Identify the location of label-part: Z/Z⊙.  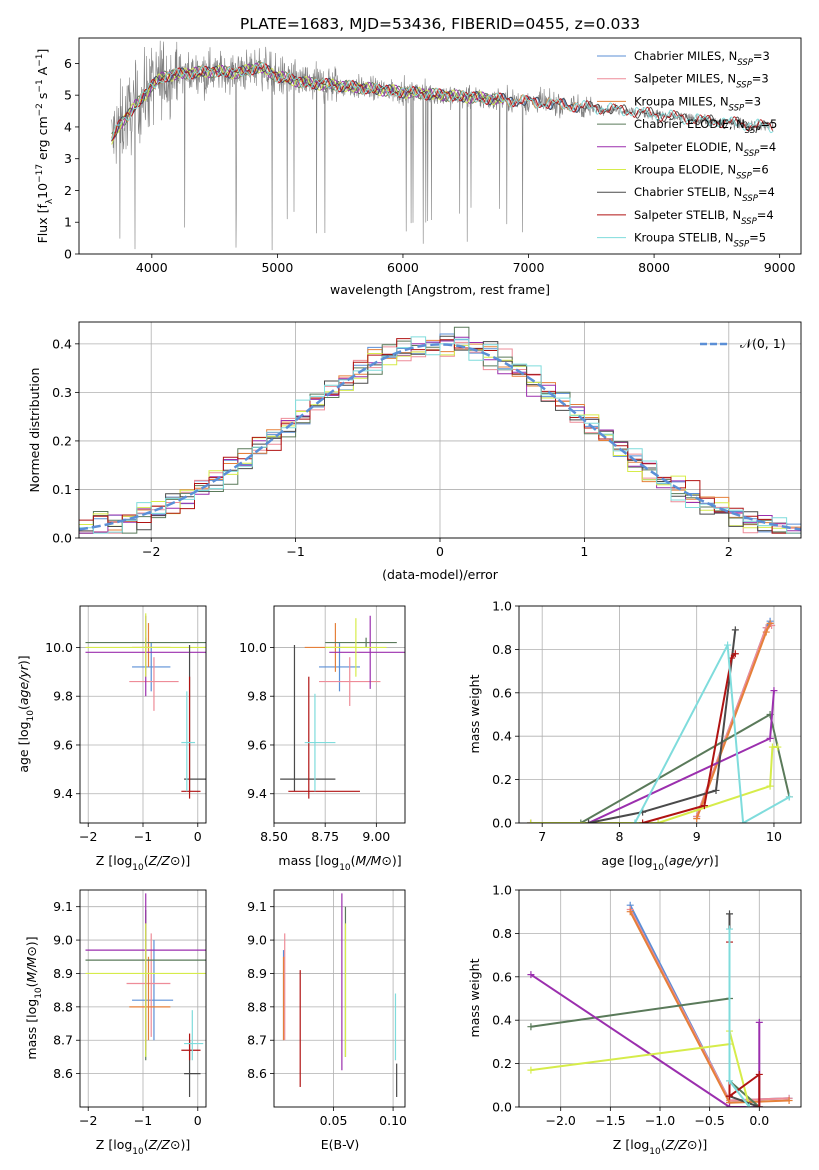
(164, 1144).